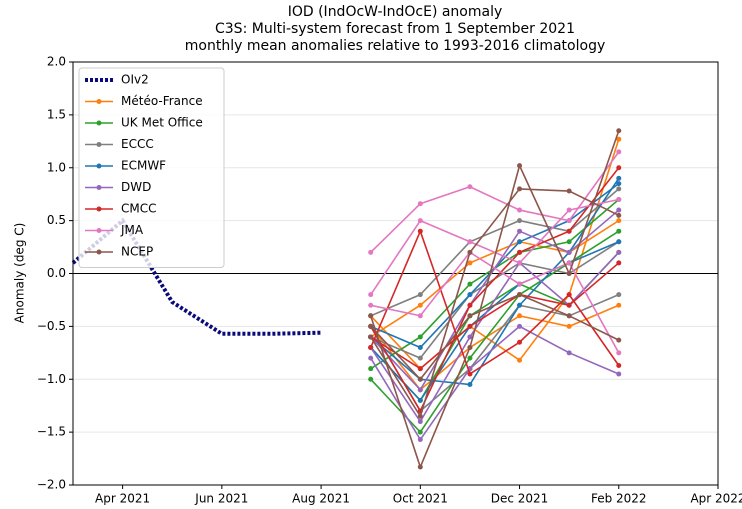  Describe the element at coordinates (56, 167) in the screenshot. I see `y-tick-label: 1.0` at that location.